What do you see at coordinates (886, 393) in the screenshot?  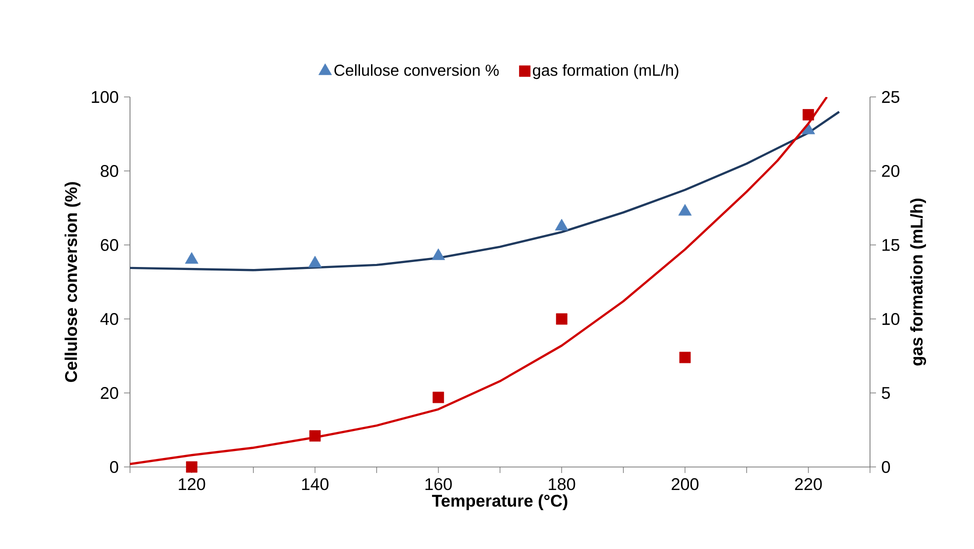 I see `y2-tick-label: 5` at bounding box center [886, 393].